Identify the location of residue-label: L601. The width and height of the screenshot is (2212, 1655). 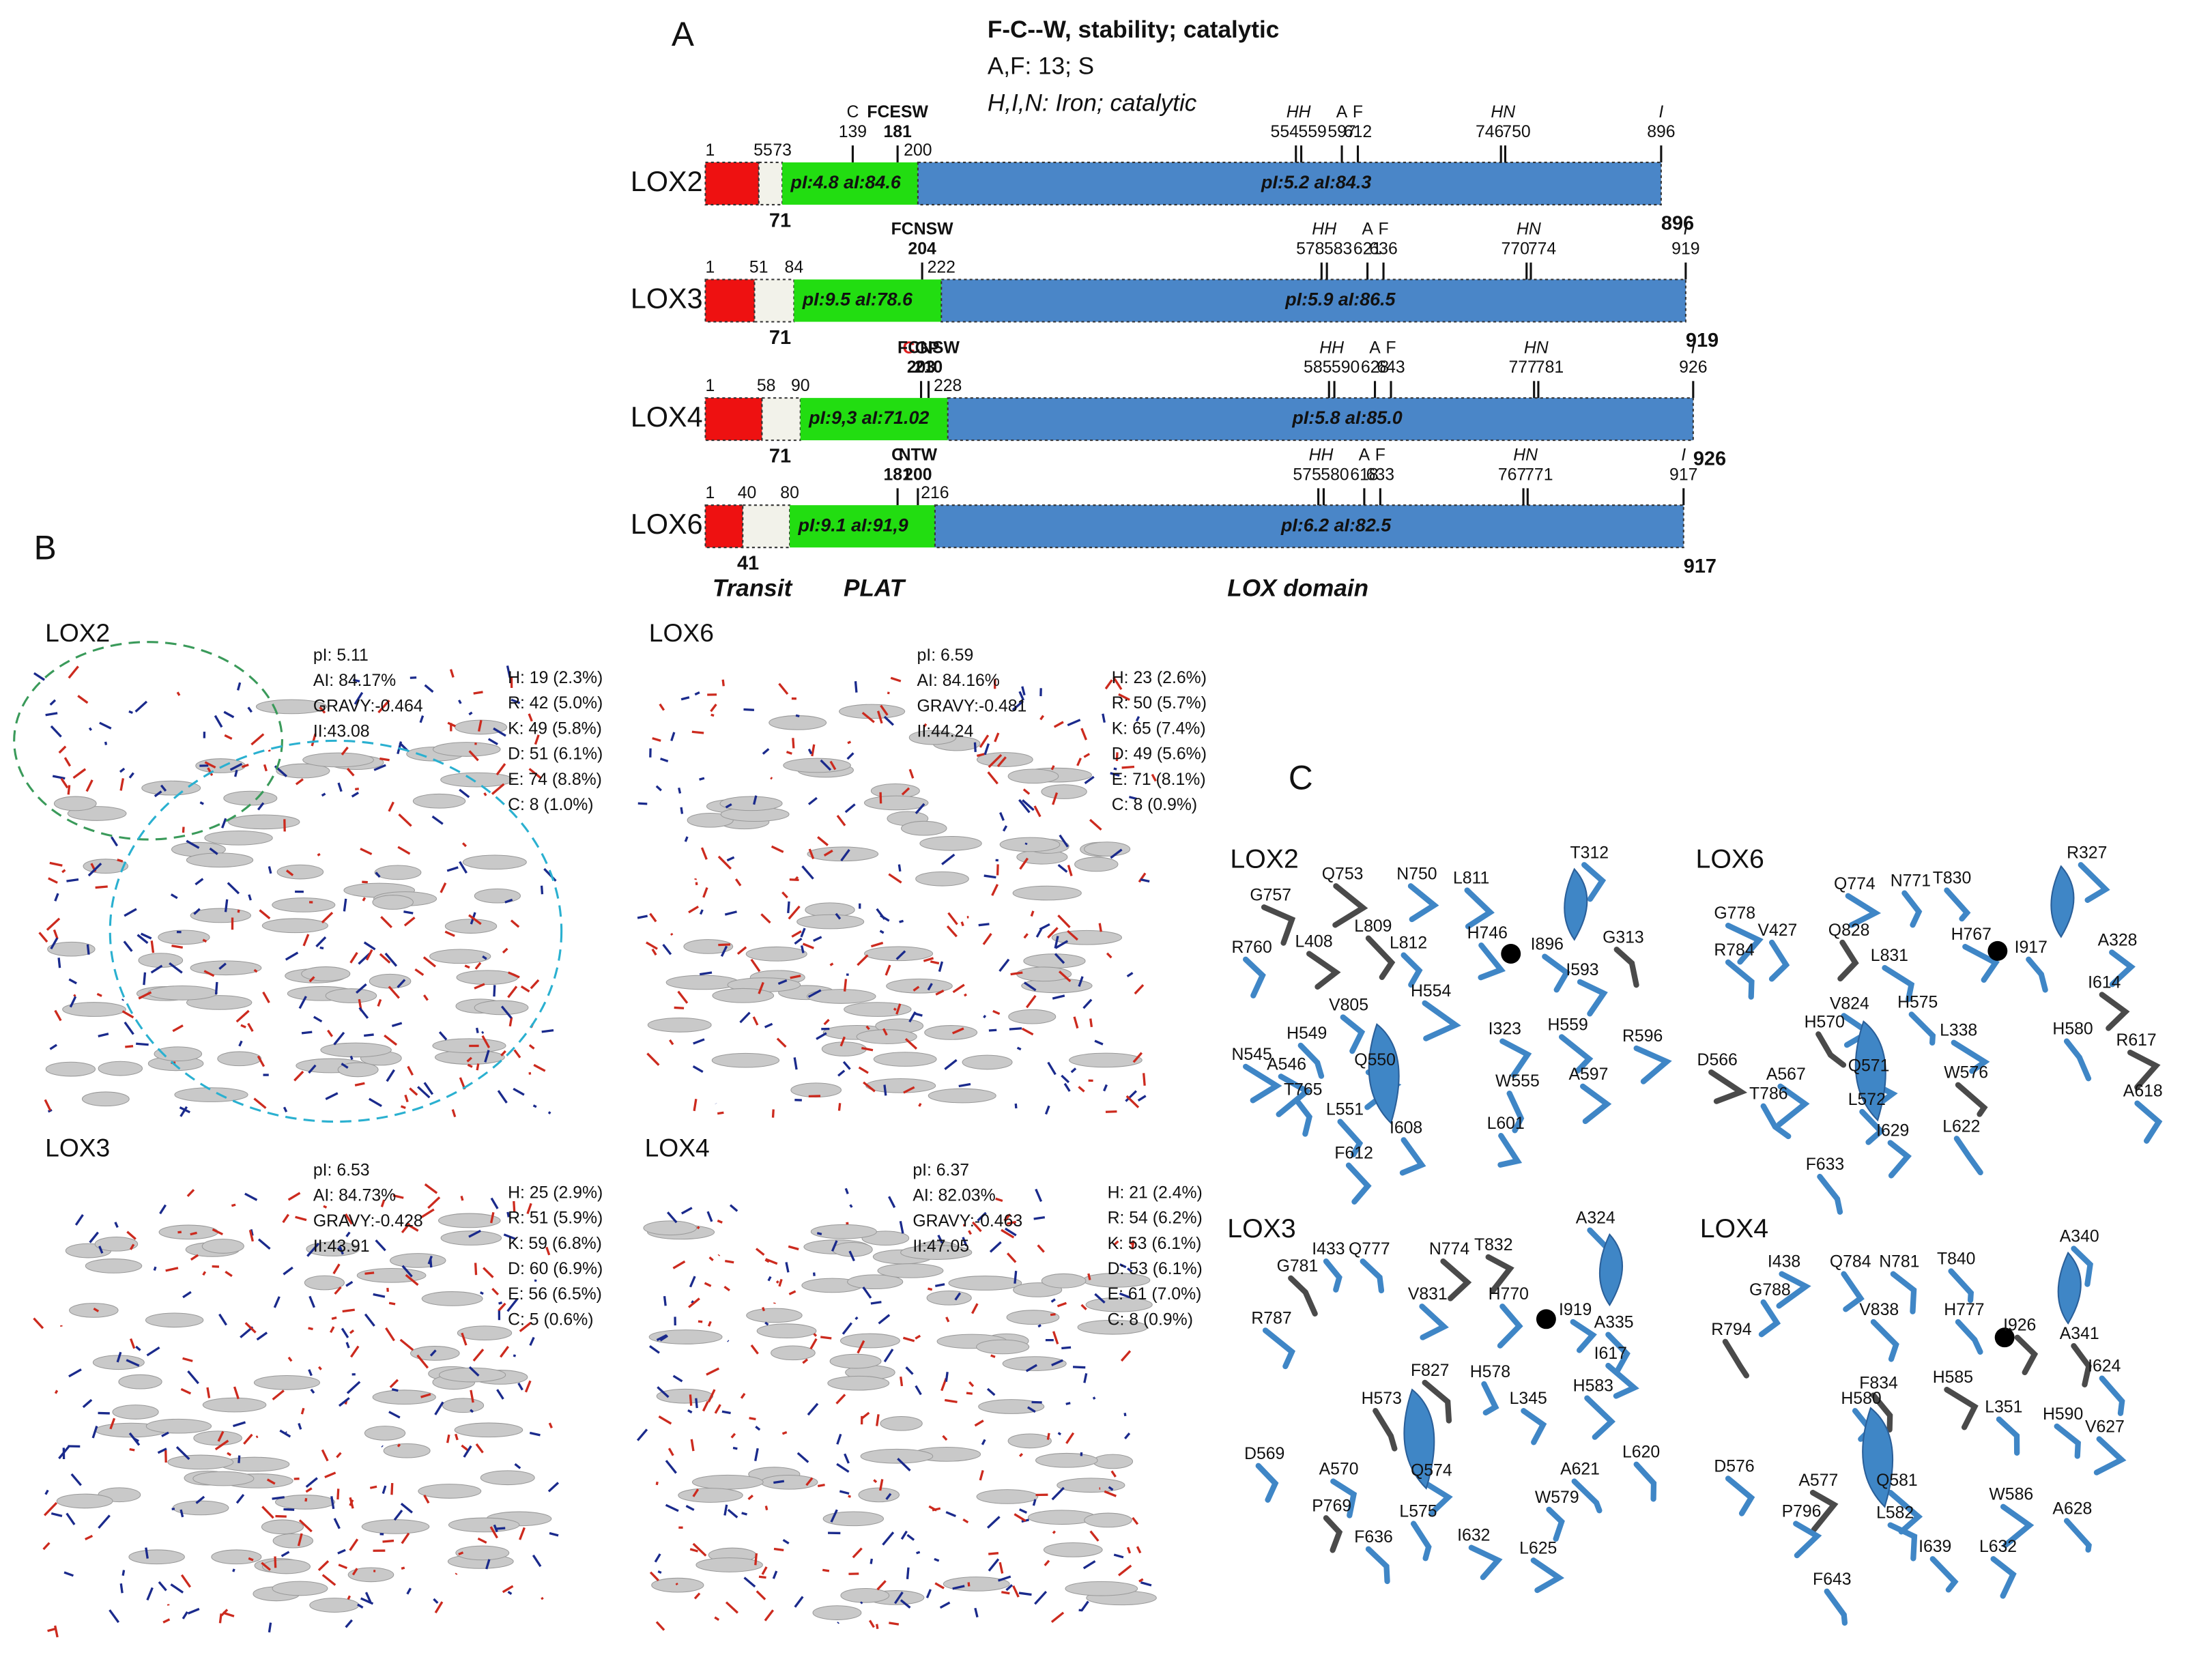
(1506, 1123).